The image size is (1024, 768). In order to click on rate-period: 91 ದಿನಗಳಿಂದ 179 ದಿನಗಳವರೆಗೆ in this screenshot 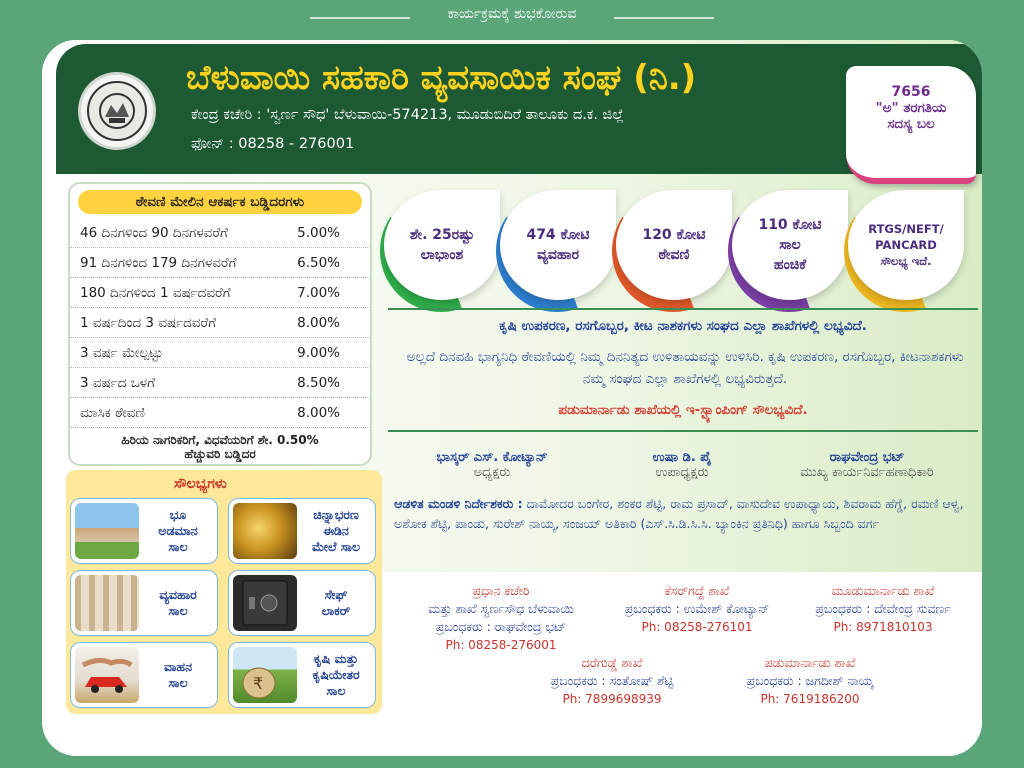, I will do `click(158, 262)`.